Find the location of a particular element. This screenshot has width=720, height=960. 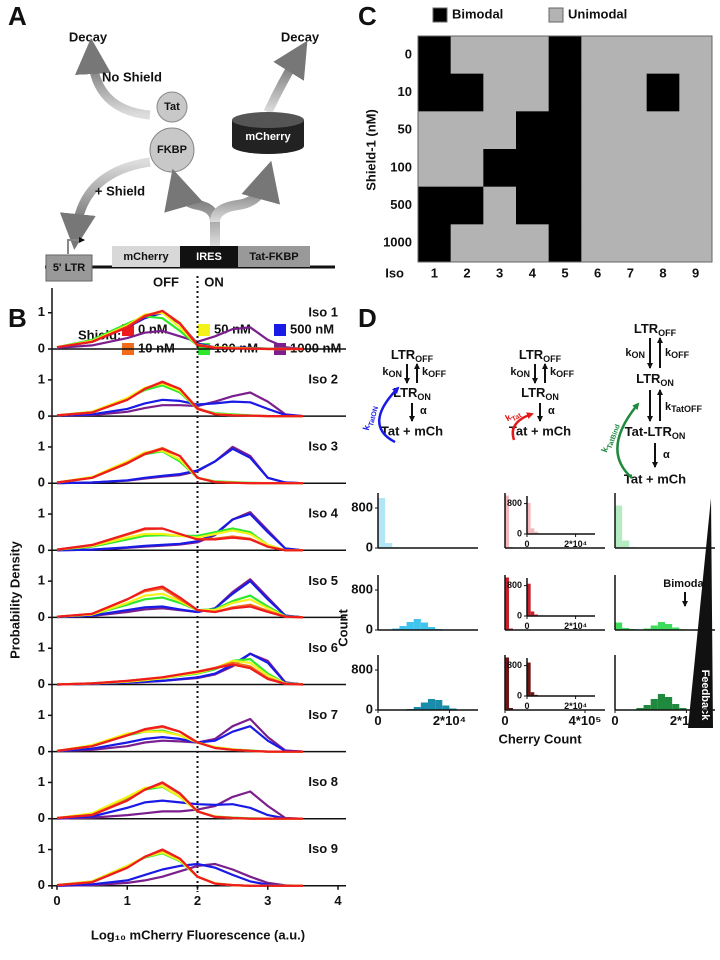

chart-title: Iso 3 is located at coordinates (323, 446).